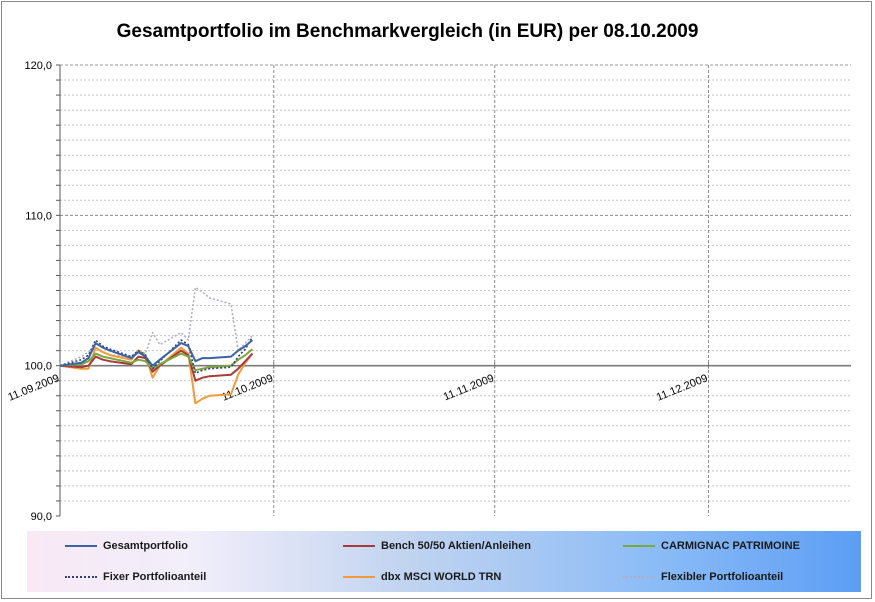 This screenshot has width=875, height=602. I want to click on y-tick-label: 100,0, so click(38, 367).